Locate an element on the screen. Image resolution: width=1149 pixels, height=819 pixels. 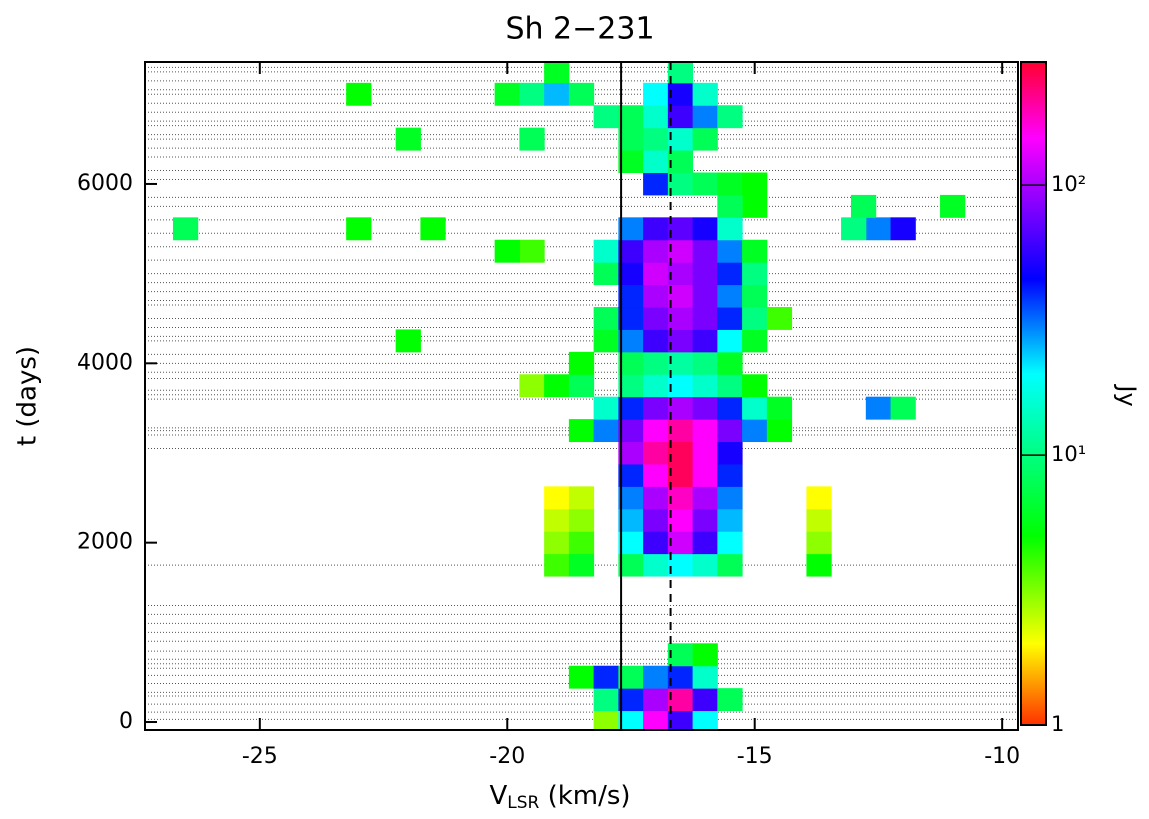
colorbar-tick-label: 1 is located at coordinates (1057, 724).